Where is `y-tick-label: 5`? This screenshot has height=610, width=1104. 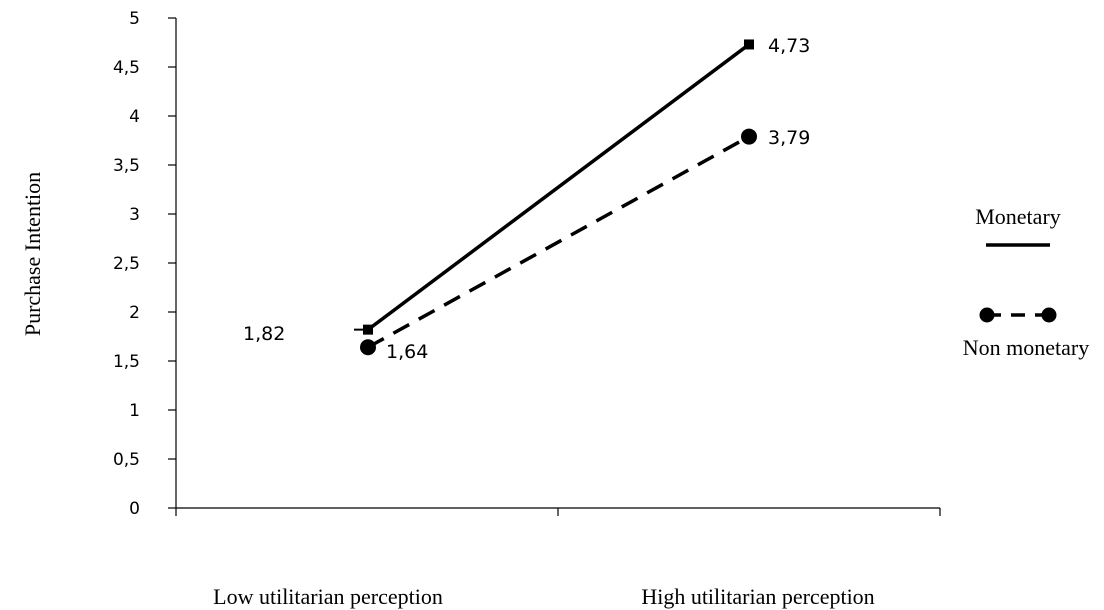 y-tick-label: 5 is located at coordinates (134, 19).